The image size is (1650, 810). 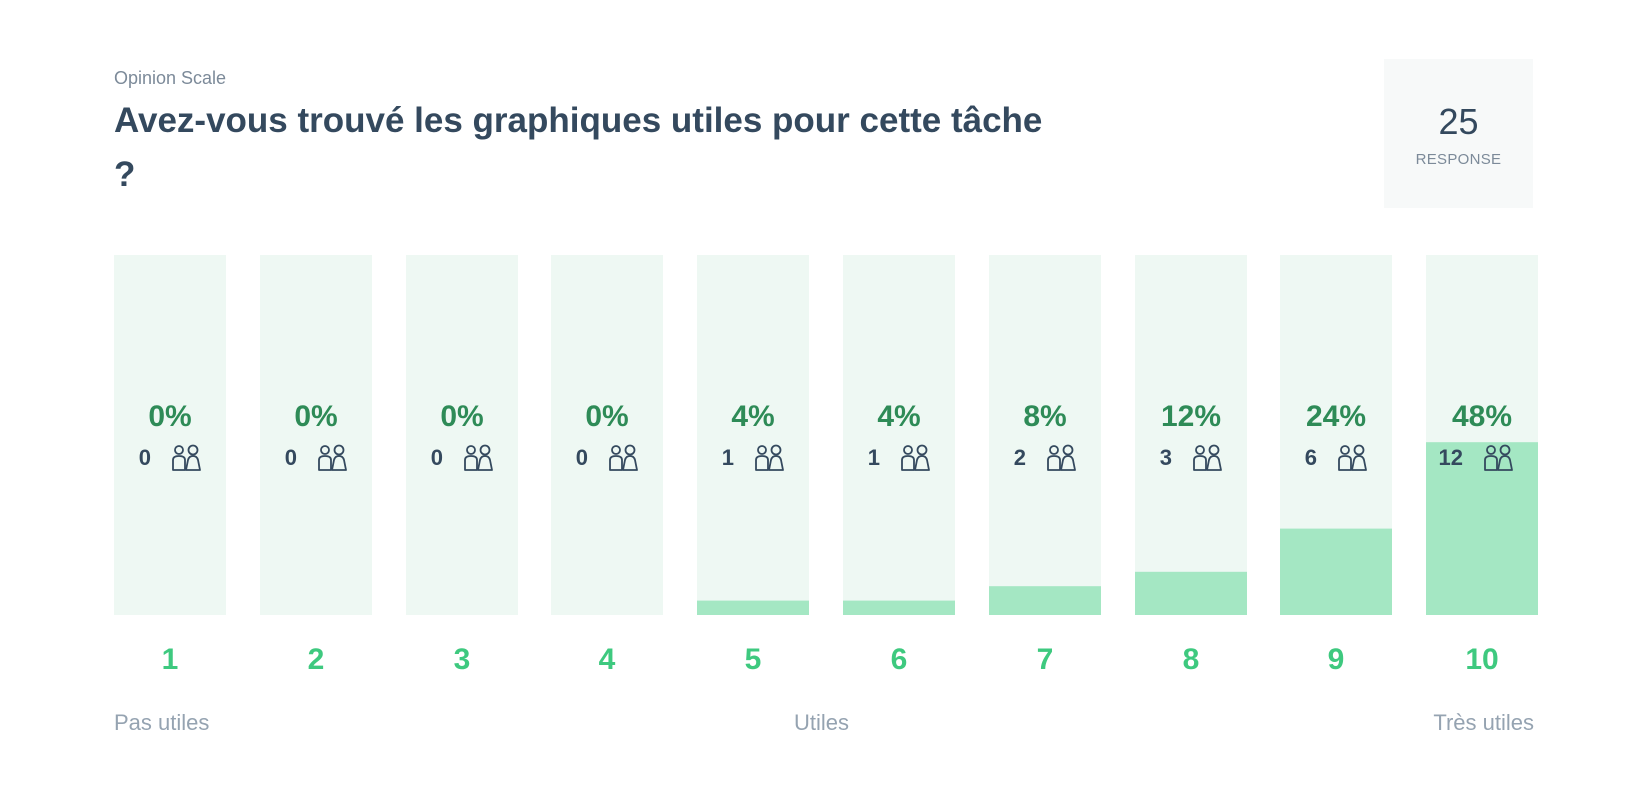 I want to click on scale-value: 2, so click(x=316, y=659).